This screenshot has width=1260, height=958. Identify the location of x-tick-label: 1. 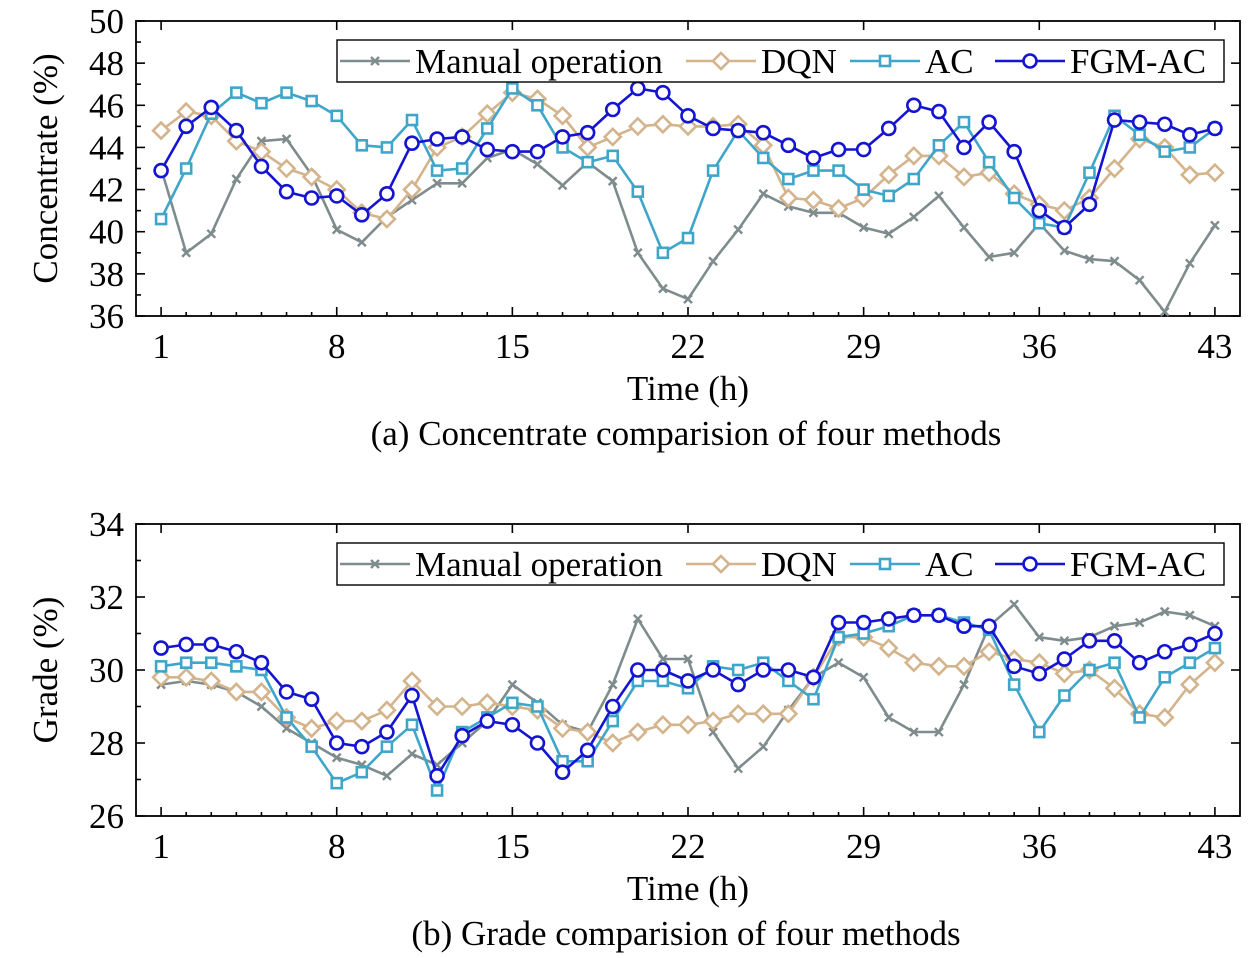
(161, 846).